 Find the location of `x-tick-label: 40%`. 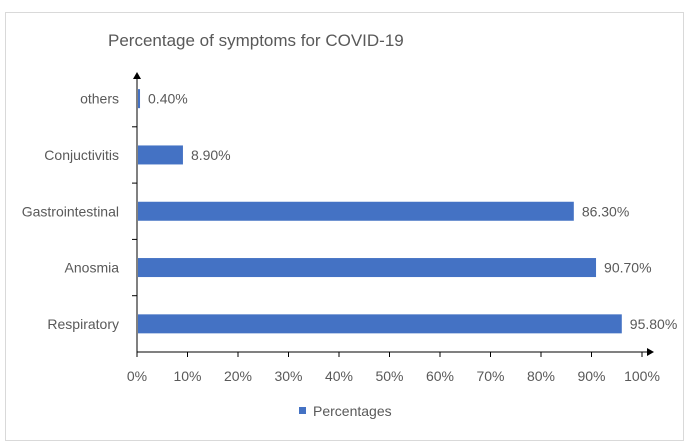

x-tick-label: 40% is located at coordinates (339, 376).